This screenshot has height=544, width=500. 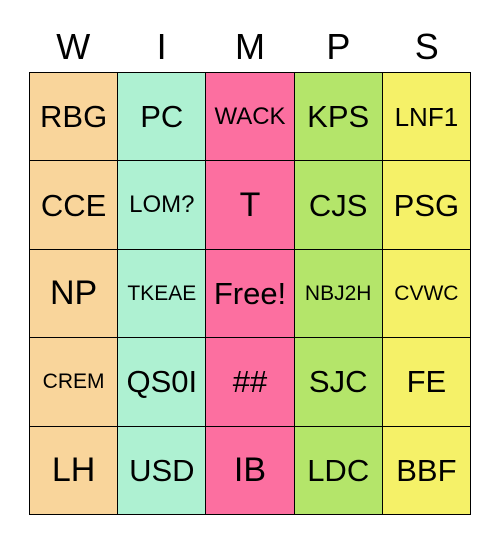 I want to click on bingo-cell: WACK, so click(x=250, y=117).